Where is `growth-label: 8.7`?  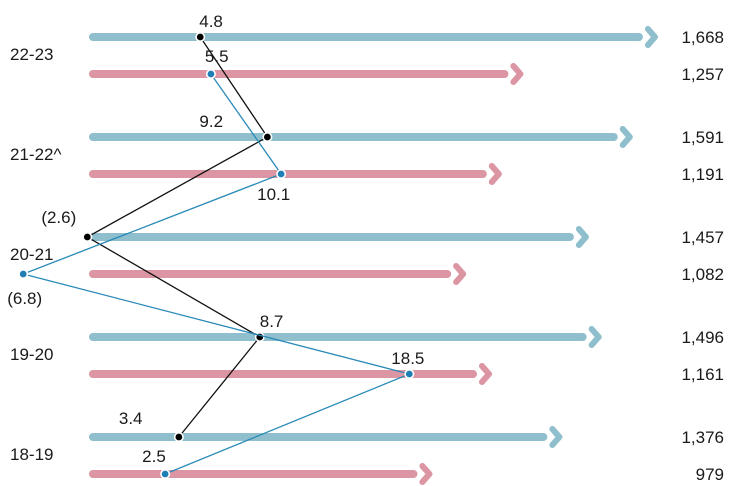 growth-label: 8.7 is located at coordinates (272, 321).